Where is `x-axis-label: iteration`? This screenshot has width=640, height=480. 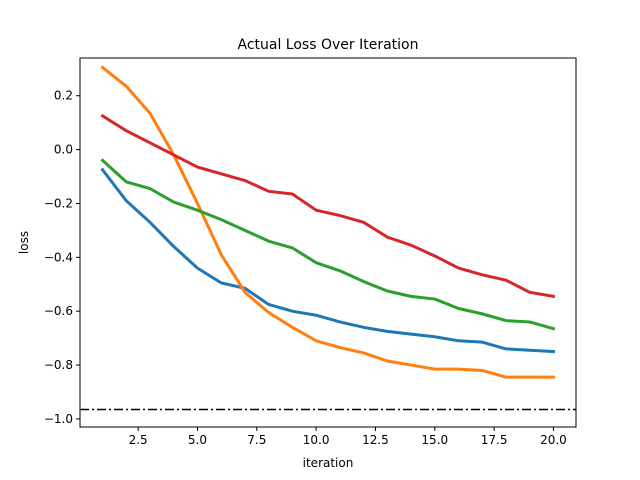 x-axis-label: iteration is located at coordinates (328, 463).